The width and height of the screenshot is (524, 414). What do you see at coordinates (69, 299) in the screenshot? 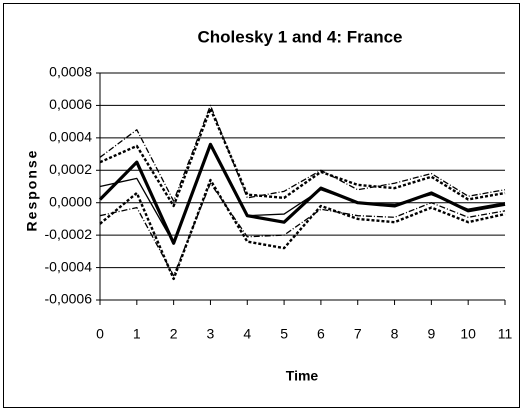
I see `y-tick-label: -0,0006` at bounding box center [69, 299].